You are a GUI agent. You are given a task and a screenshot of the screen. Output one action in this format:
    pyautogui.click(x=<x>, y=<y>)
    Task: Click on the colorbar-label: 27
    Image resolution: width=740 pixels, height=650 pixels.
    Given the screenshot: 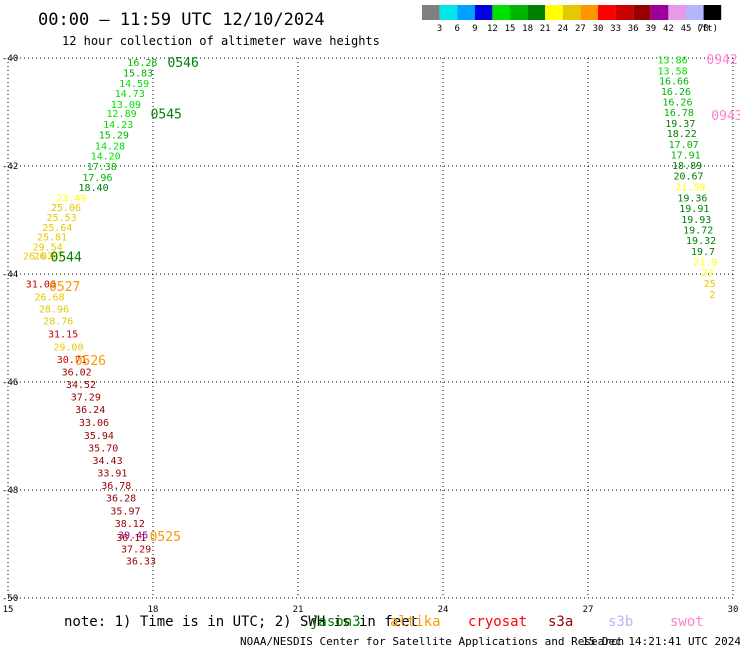 What is the action you would take?
    pyautogui.click(x=580, y=29)
    